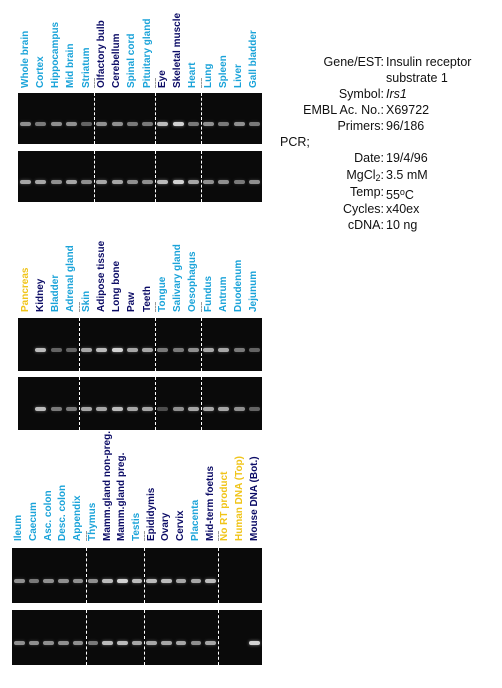 Image resolution: width=502 pixels, height=688 pixels. Describe the element at coordinates (166, 526) in the screenshot. I see `lane-label: Ovary` at that location.